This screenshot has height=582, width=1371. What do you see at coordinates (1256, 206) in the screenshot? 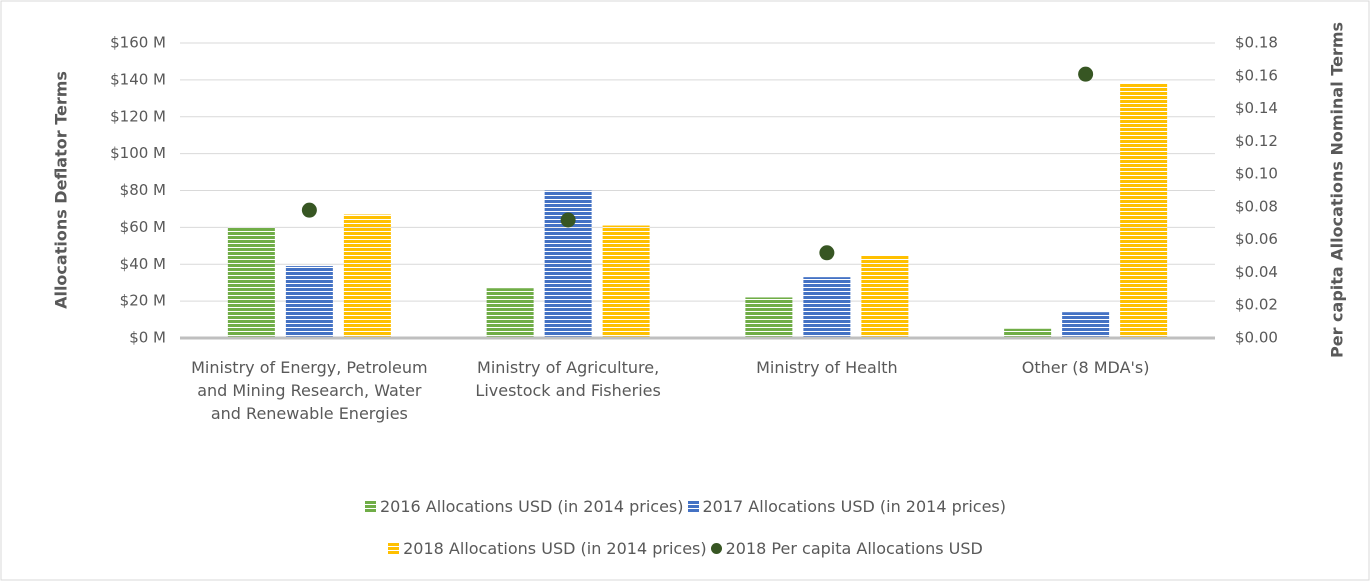
I see `y2-tick-label: $0.08` at bounding box center [1256, 206].